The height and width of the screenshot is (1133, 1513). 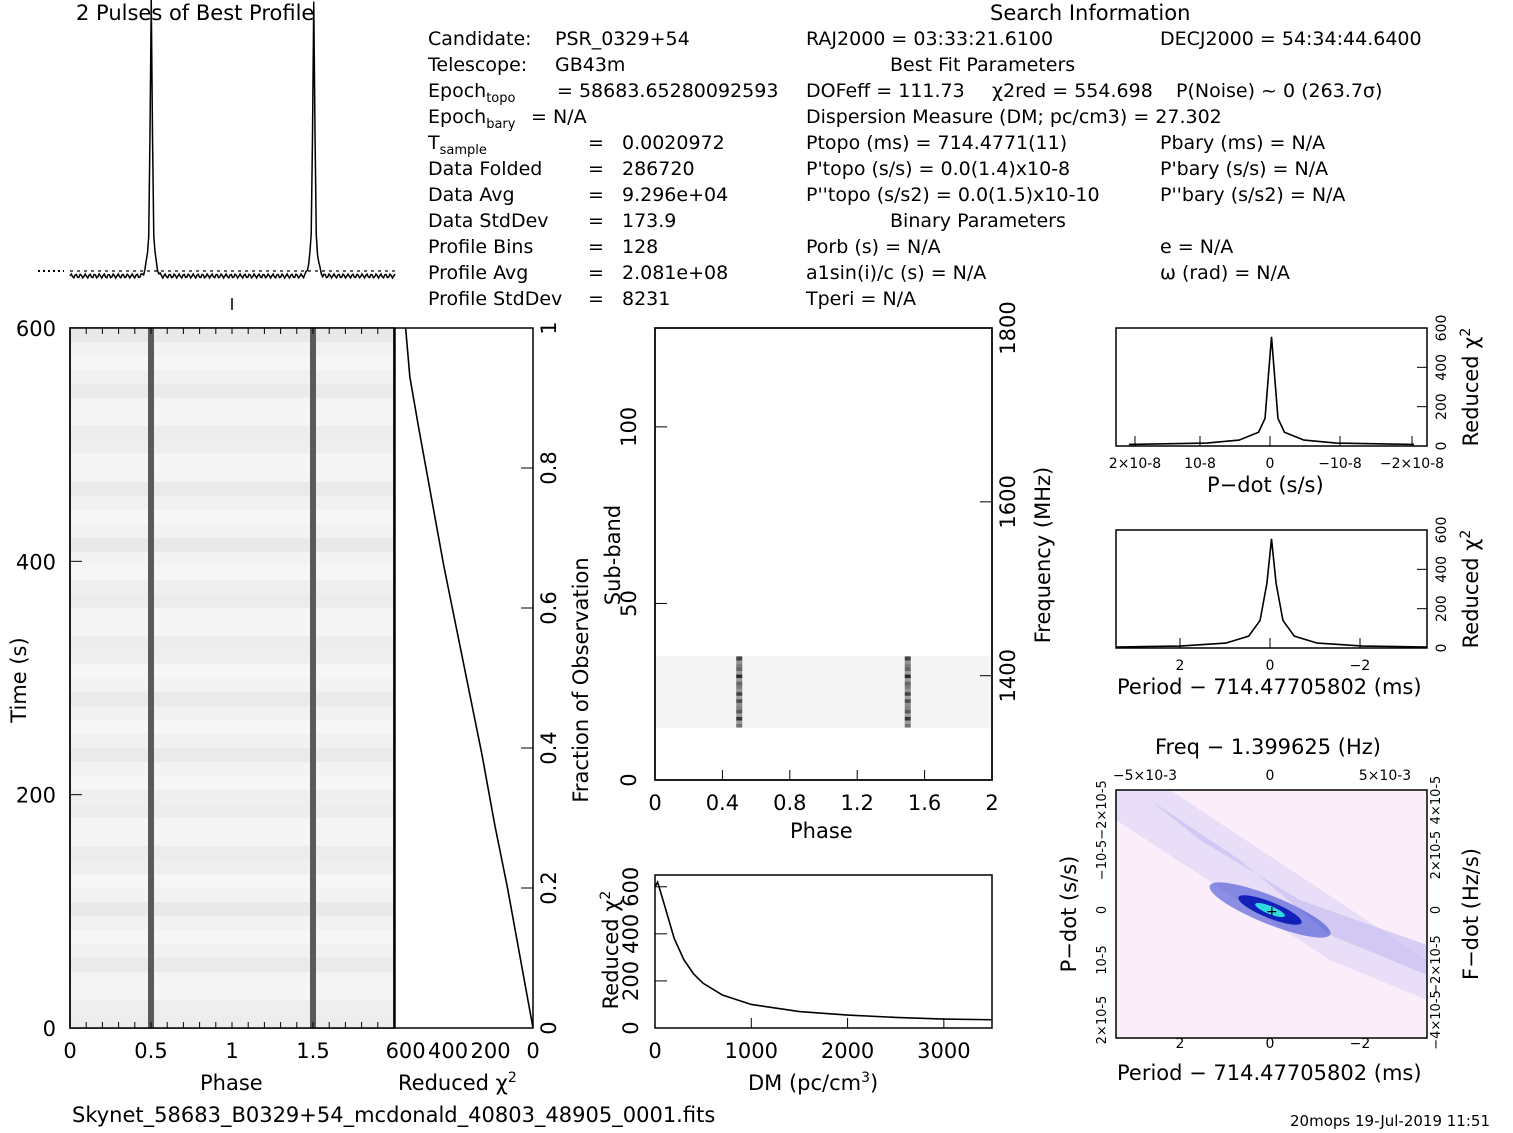 What do you see at coordinates (464, 678) in the screenshot?
I see `chi2-time-frame` at bounding box center [464, 678].